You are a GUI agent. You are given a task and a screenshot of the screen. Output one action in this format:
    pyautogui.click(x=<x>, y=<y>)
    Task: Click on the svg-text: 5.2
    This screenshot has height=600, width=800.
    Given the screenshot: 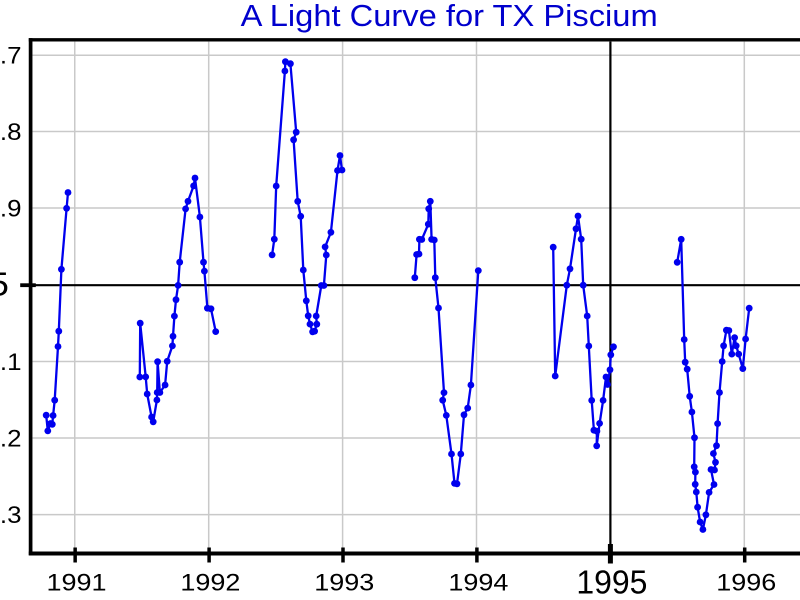 What is the action you would take?
    pyautogui.click(x=11, y=438)
    